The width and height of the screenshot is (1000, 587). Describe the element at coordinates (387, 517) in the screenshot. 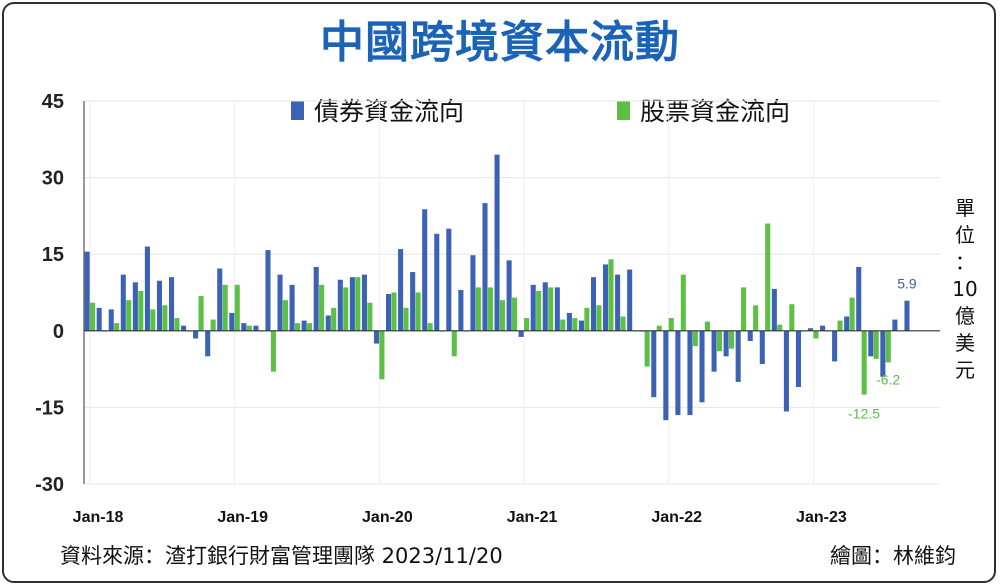

I see `x-tick-label: Jan-20` at that location.